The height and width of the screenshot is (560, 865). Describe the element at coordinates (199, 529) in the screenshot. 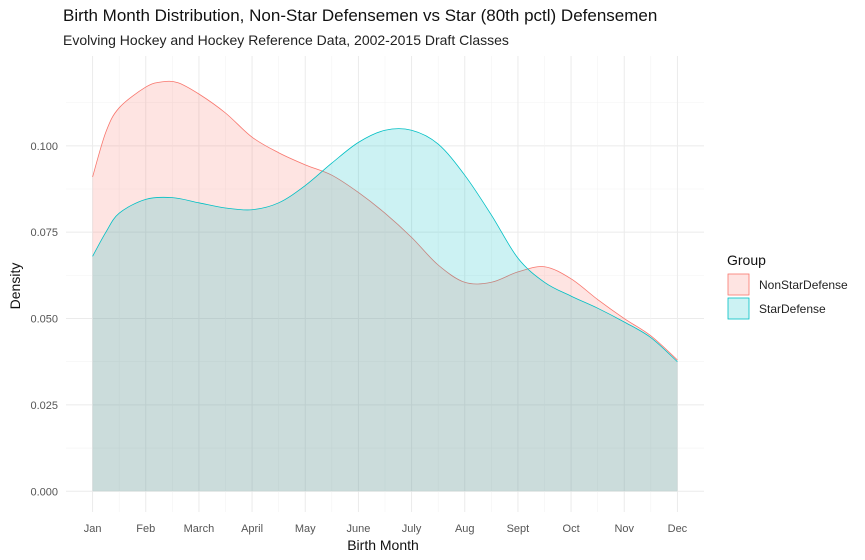

I see `x-tick-label: March` at that location.